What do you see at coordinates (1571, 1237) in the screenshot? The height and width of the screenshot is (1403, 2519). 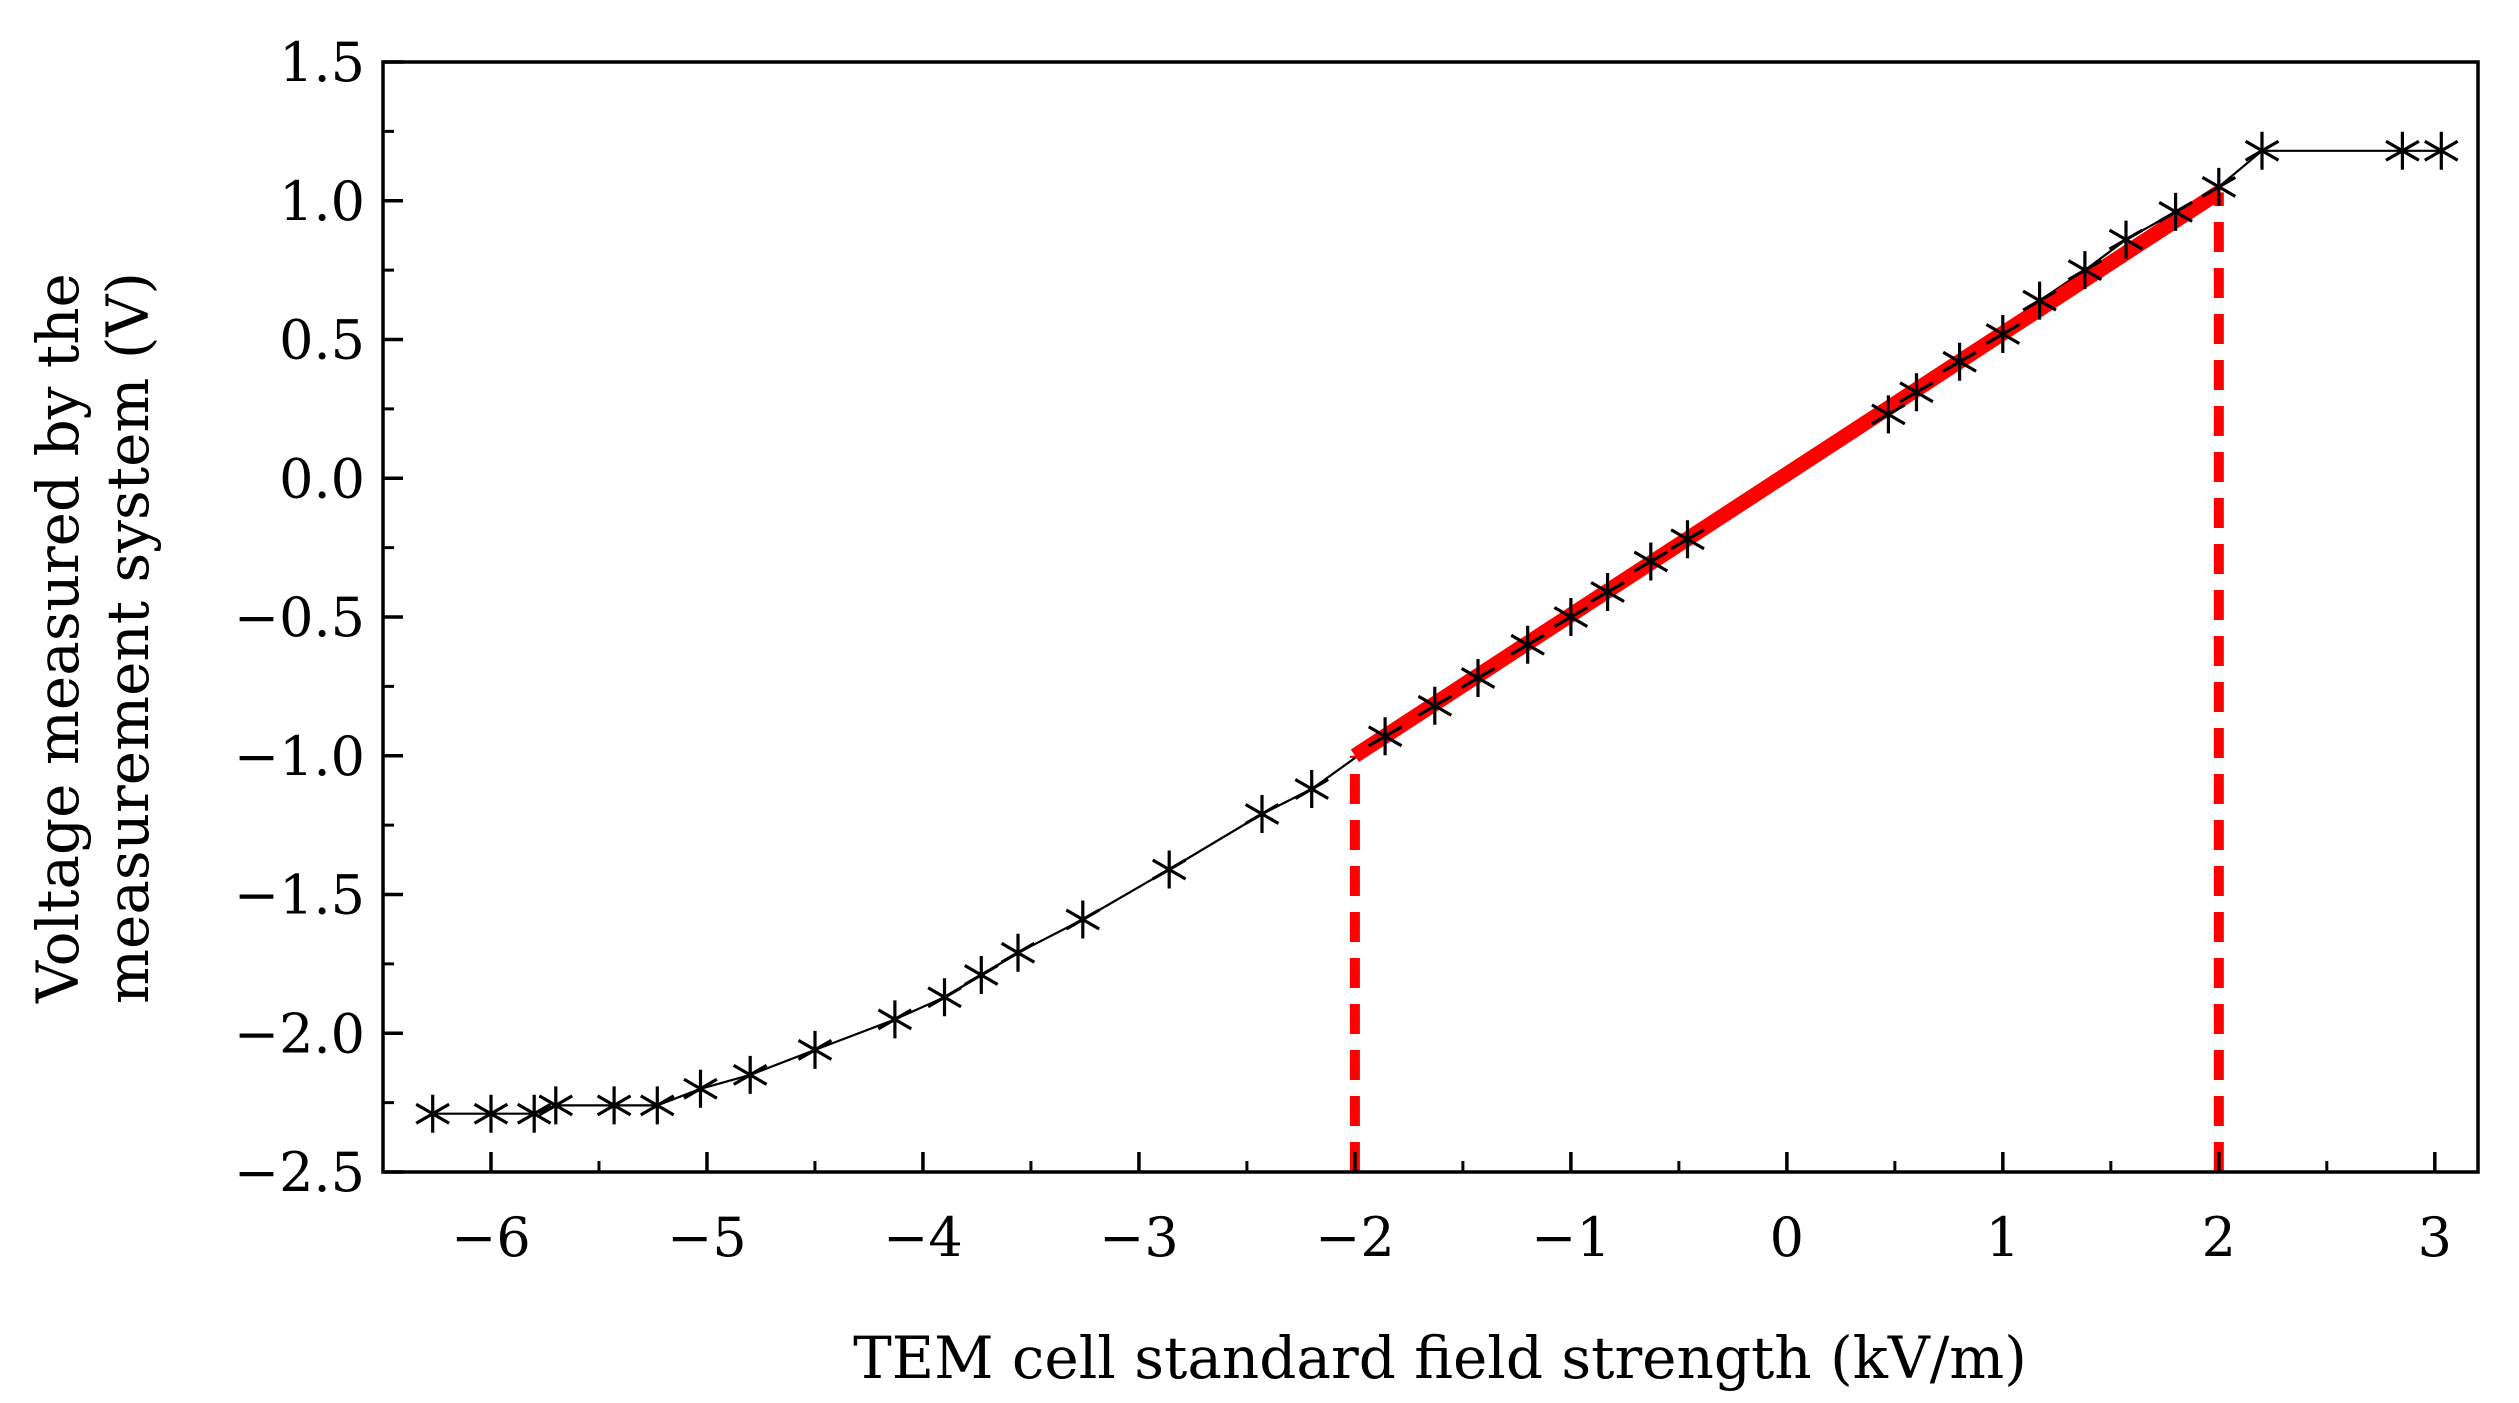 I see `x-tick-label: −1` at bounding box center [1571, 1237].